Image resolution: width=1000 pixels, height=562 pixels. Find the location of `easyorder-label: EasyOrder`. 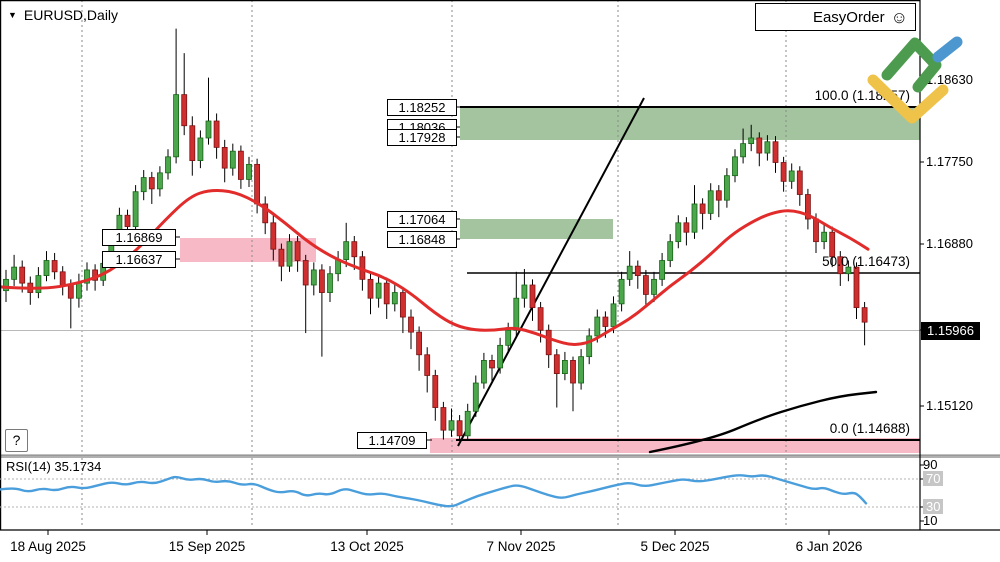

easyorder-label: EasyOrder is located at coordinates (848, 17).